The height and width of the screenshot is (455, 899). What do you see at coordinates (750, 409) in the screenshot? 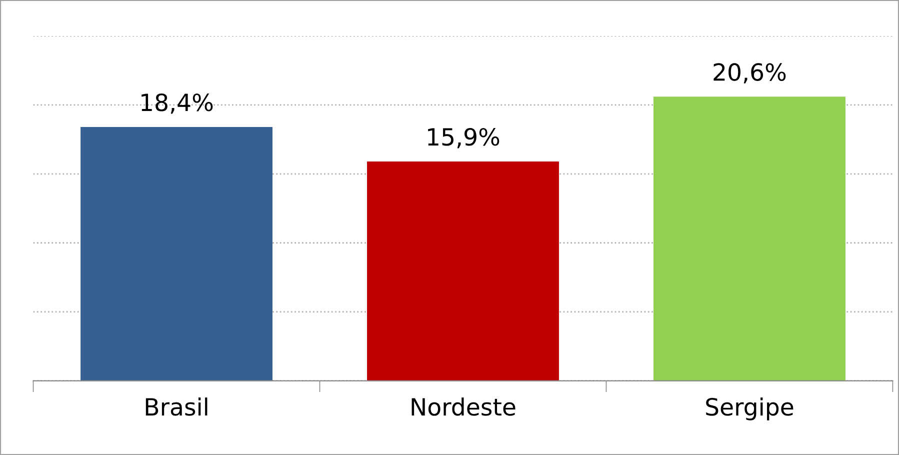
I see `x-tick-label: Sergipe` at bounding box center [750, 409].